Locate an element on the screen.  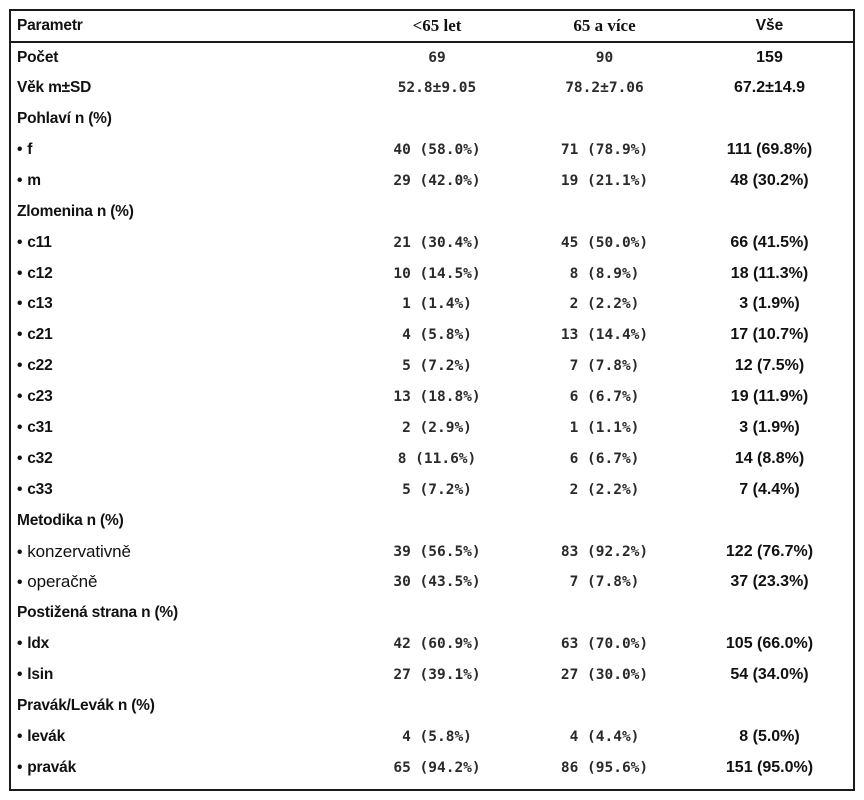
table-row: • c22 5 (7.2%) 7 (7.8%) 12 (7.5%) is located at coordinates (432, 366).